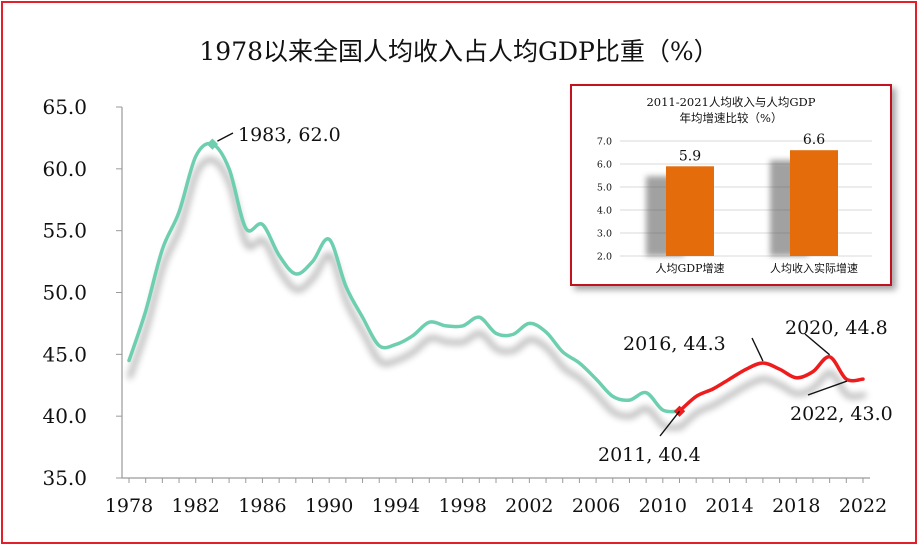 This screenshot has height=545, width=918. I want to click on x-tick-label: 2002, so click(529, 506).